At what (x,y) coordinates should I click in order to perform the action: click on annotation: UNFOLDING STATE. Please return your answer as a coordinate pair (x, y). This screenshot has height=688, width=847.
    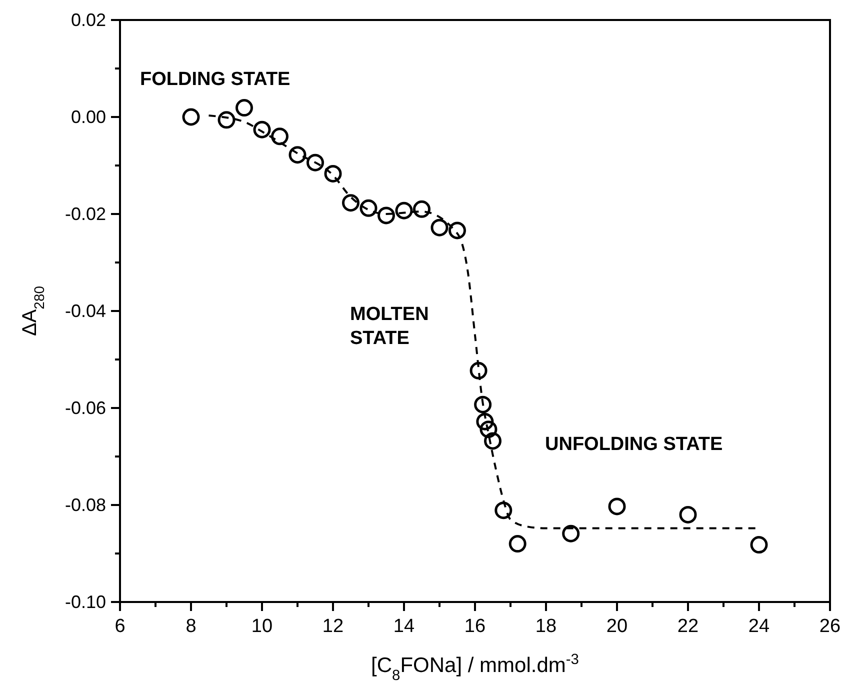
    Looking at the image, I should click on (634, 444).